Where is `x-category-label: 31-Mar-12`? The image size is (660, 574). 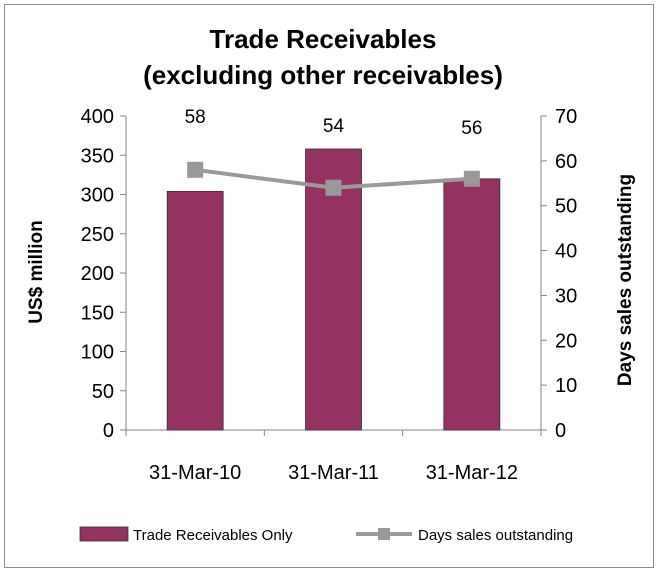
x-category-label: 31-Mar-12 is located at coordinates (472, 473).